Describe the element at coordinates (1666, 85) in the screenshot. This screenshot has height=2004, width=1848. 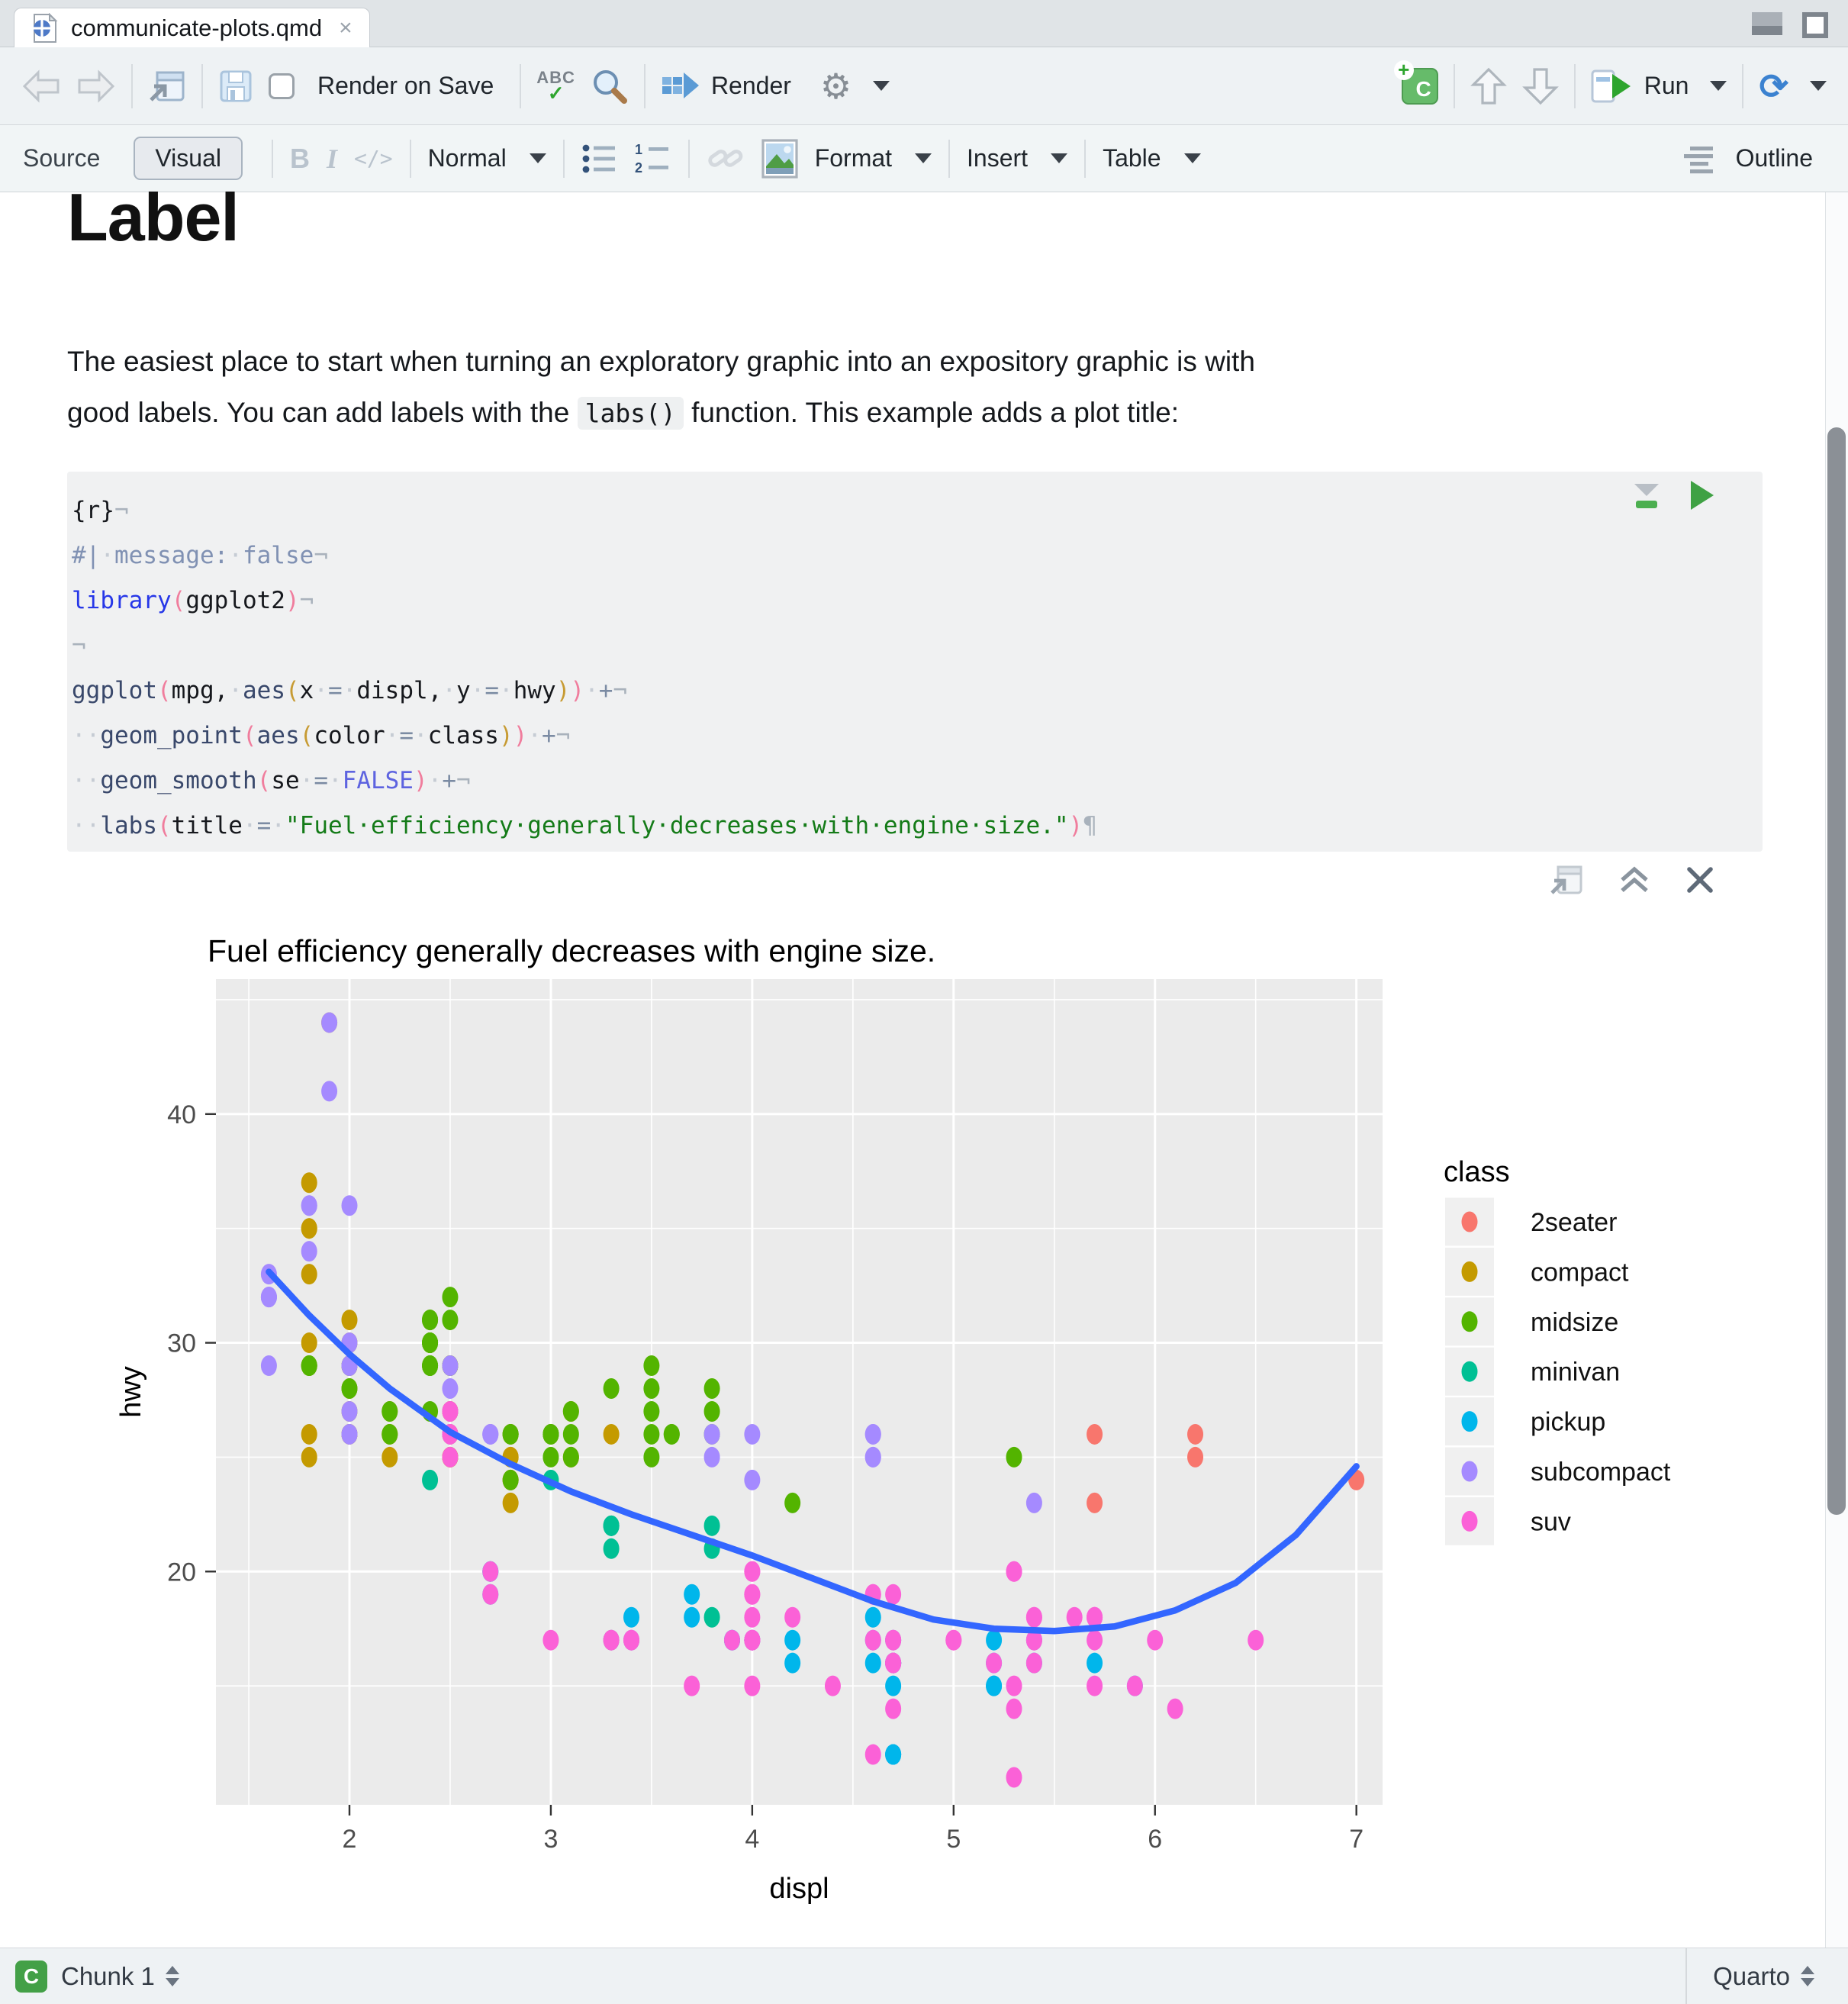
I see `run-label: Run` at that location.